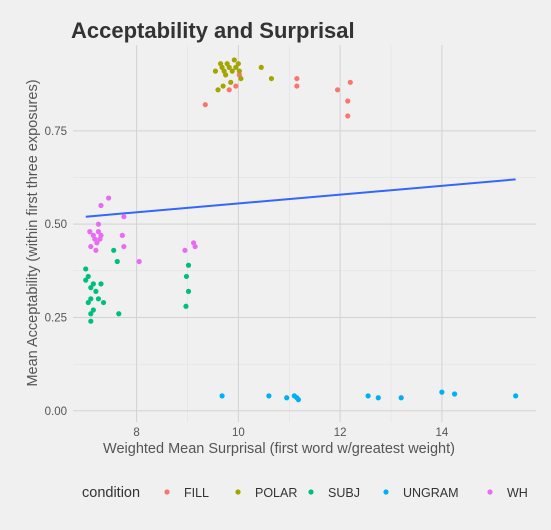  I want to click on y-tick-label: 0.50, so click(56, 225).